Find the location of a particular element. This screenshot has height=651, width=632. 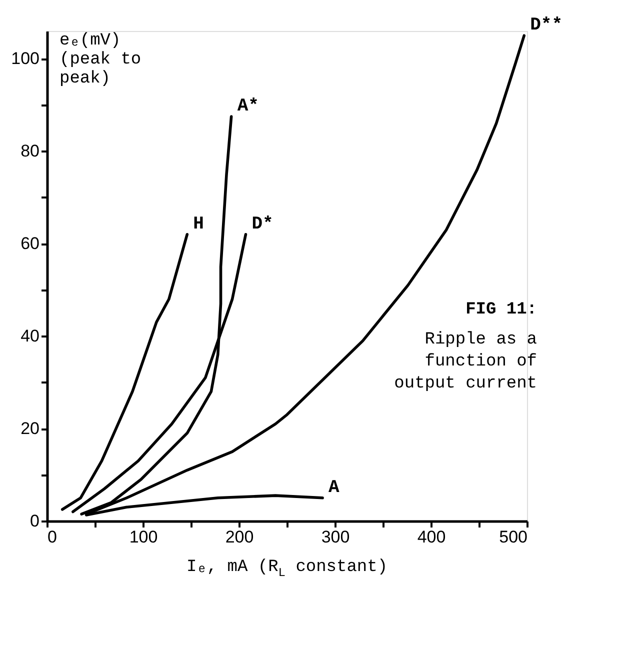

series-label: D** is located at coordinates (546, 26).